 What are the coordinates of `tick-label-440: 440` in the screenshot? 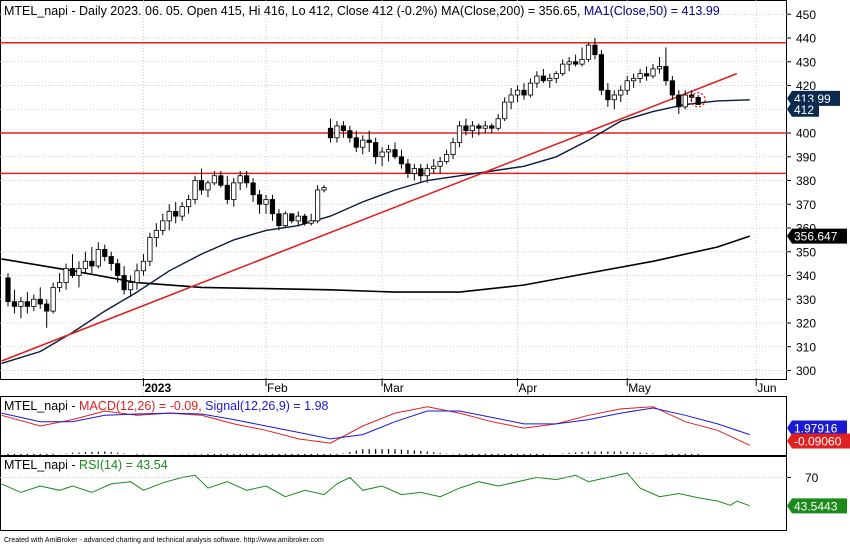 It's located at (806, 39).